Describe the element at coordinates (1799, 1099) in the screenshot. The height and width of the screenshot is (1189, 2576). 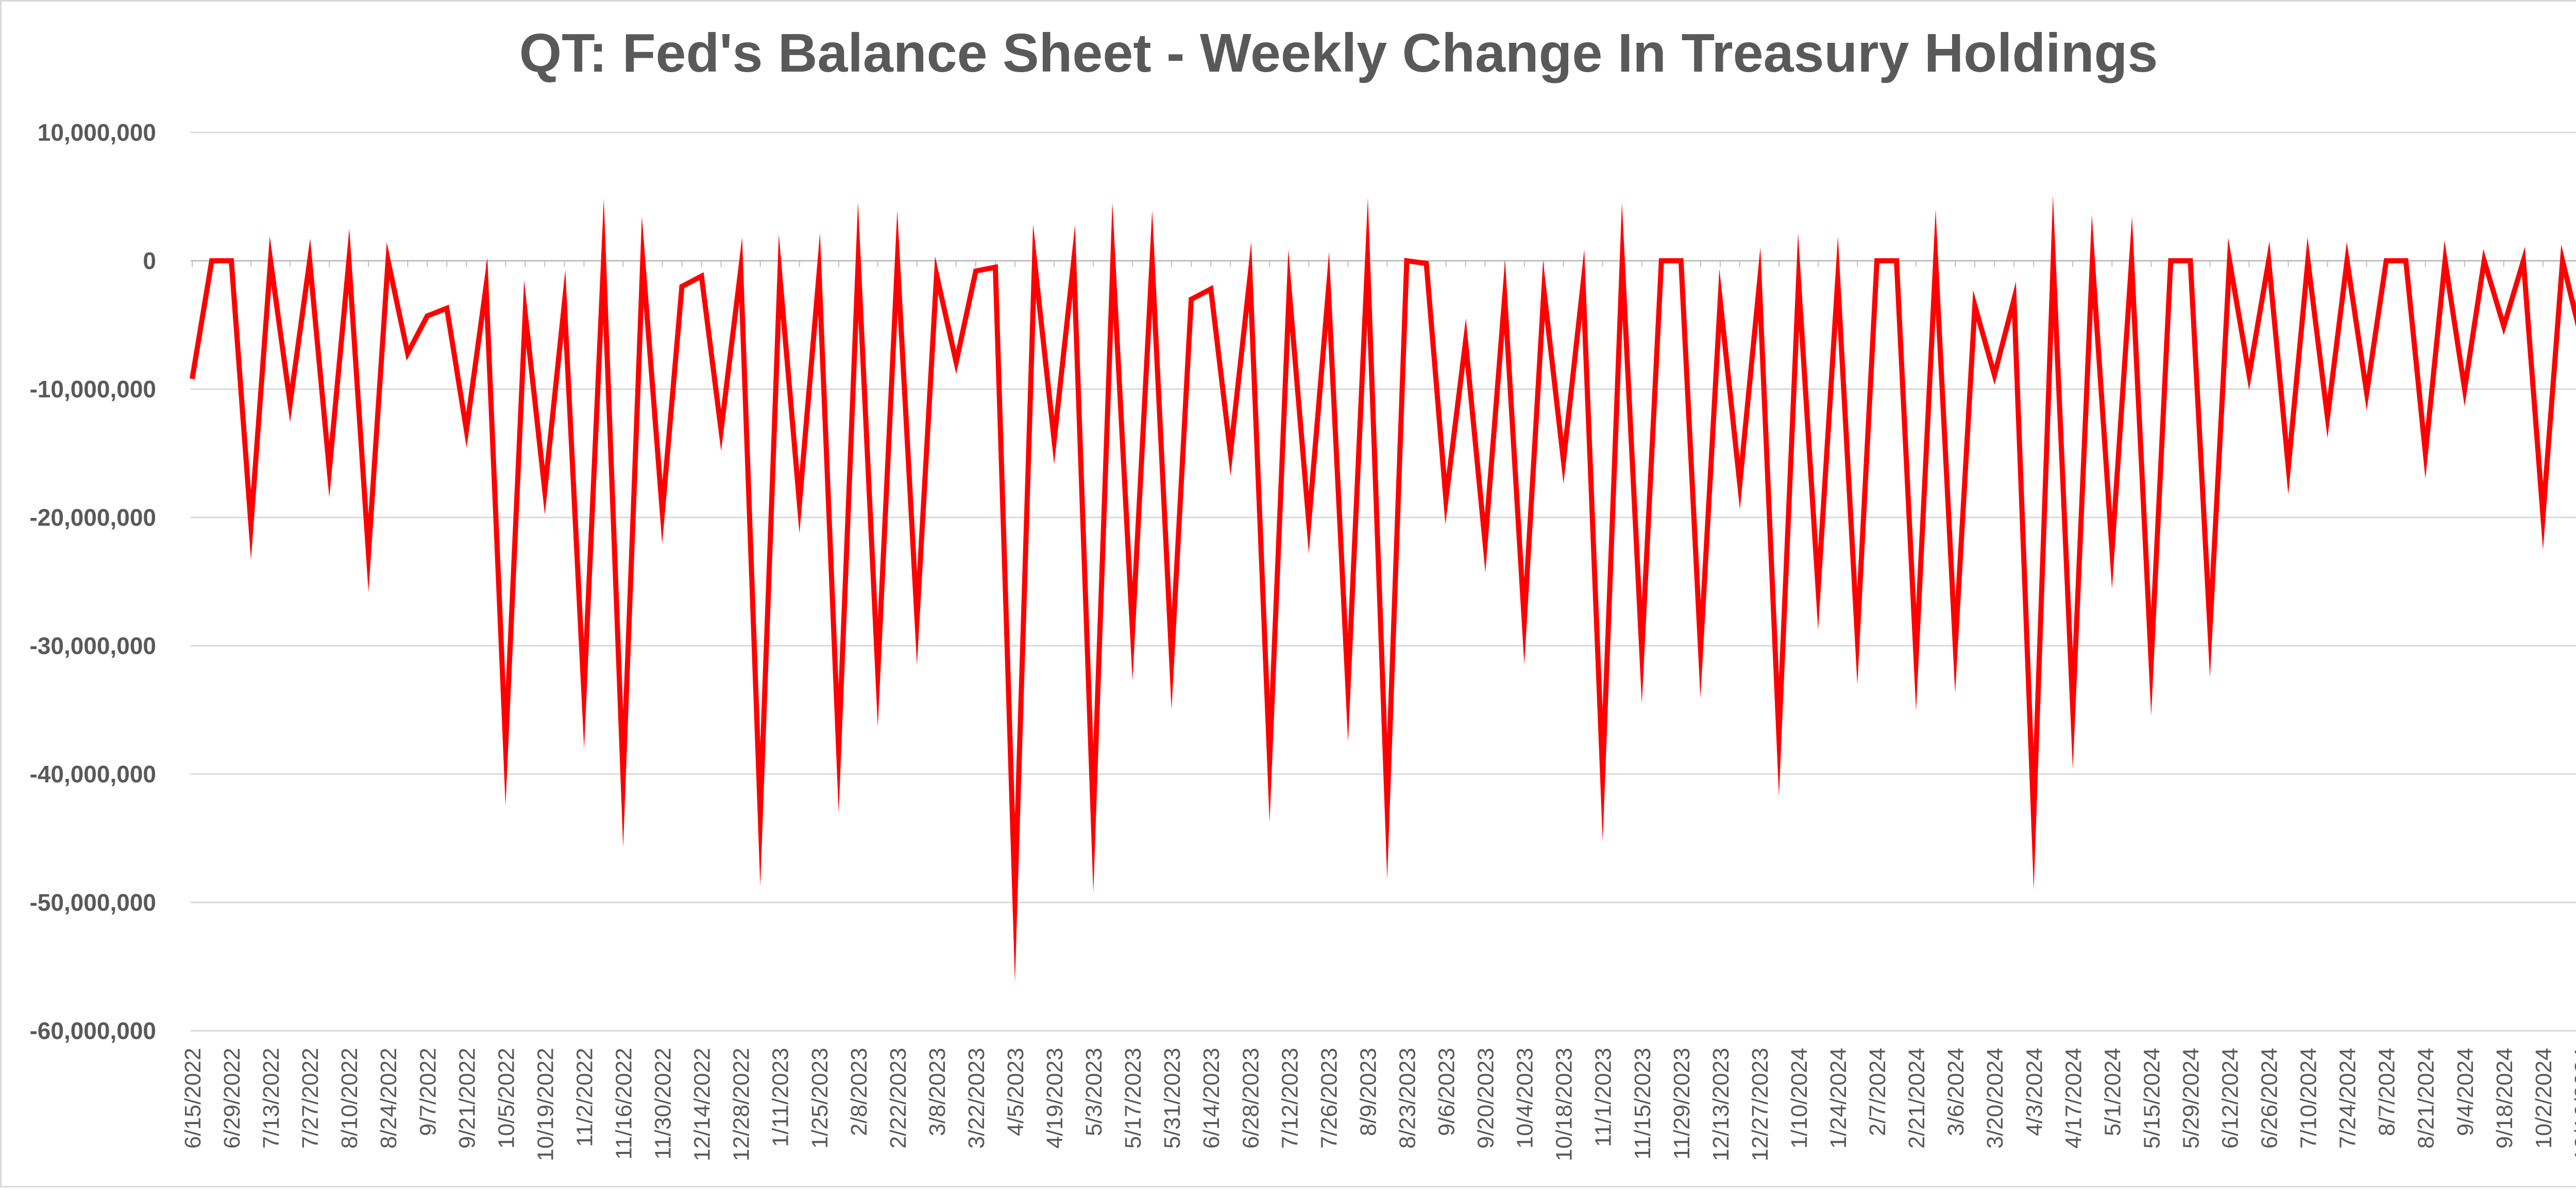
I see `x-tick-label: 1/10/2024` at that location.